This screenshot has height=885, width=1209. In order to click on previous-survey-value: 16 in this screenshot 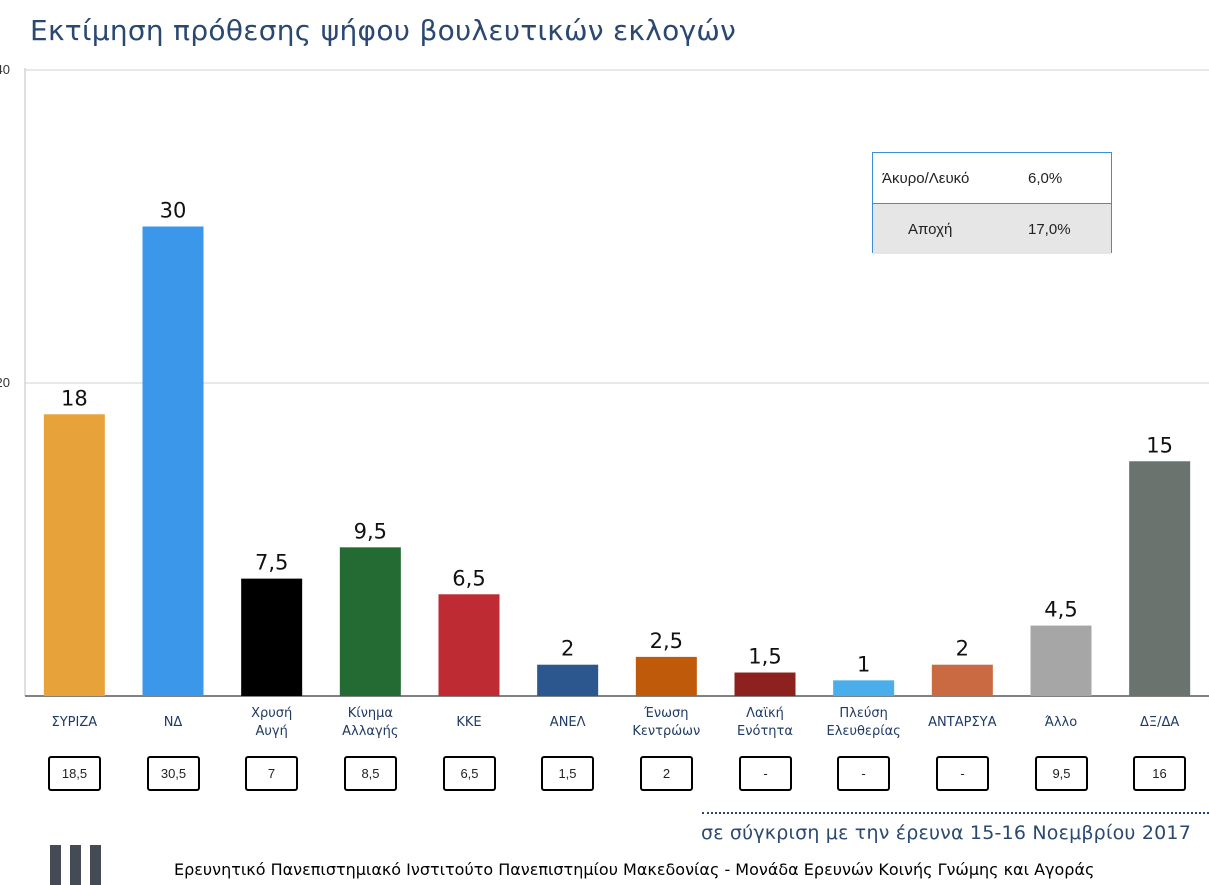, I will do `click(1159, 773)`.